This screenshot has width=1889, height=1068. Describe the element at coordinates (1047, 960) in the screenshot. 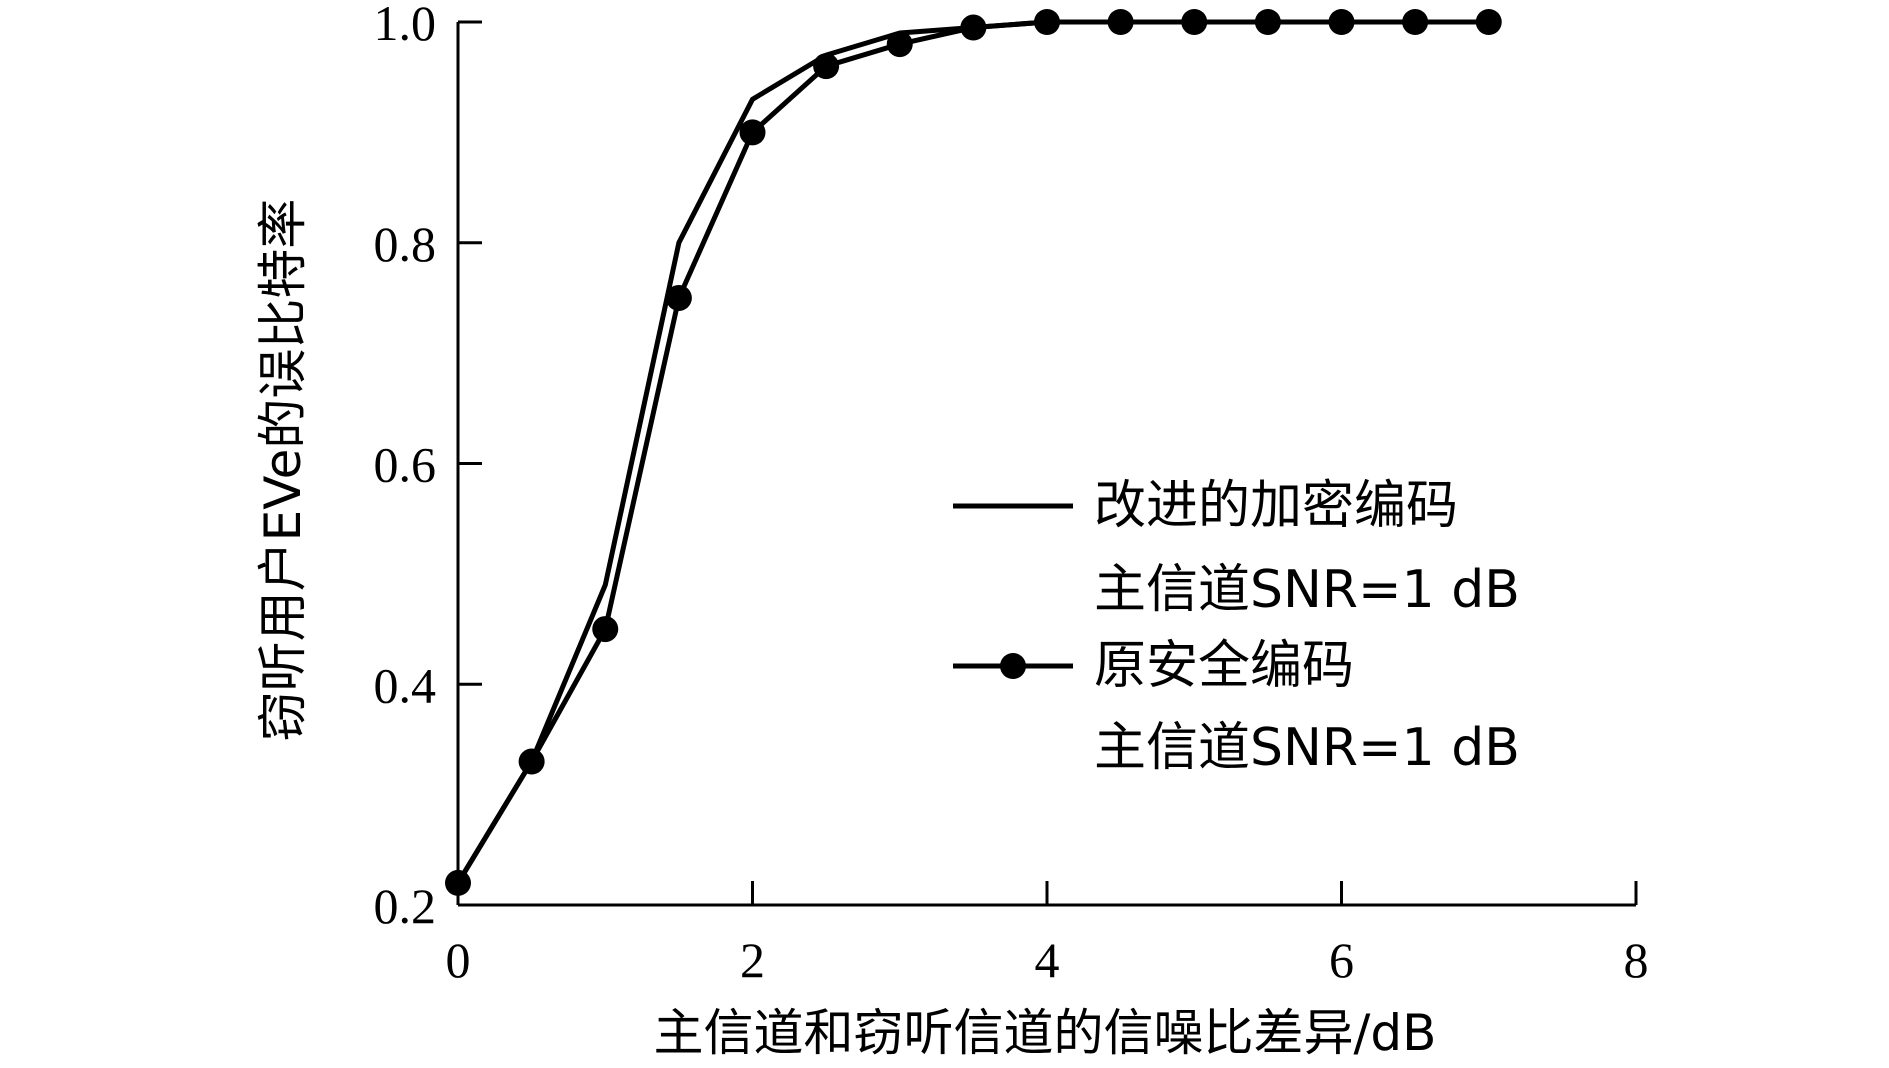

I see `x-tick-label: 4` at that location.